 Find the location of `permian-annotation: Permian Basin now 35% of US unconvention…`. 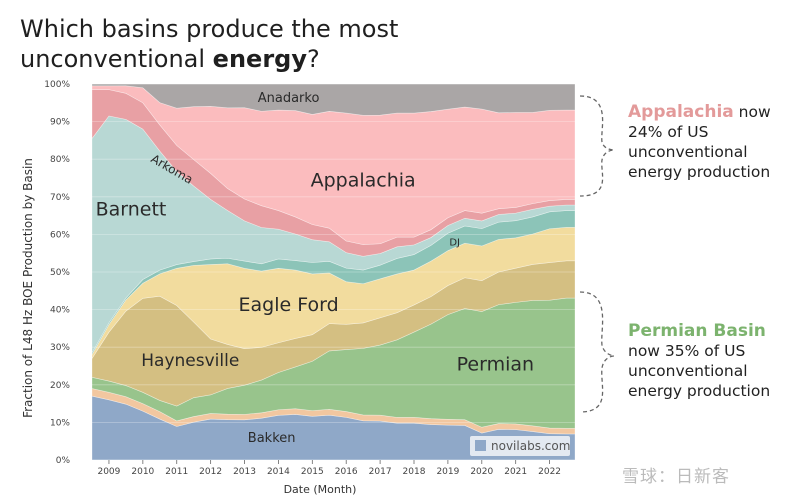

permian-annotation: Permian Basin now 35% of US unconvention… is located at coordinates (699, 361).